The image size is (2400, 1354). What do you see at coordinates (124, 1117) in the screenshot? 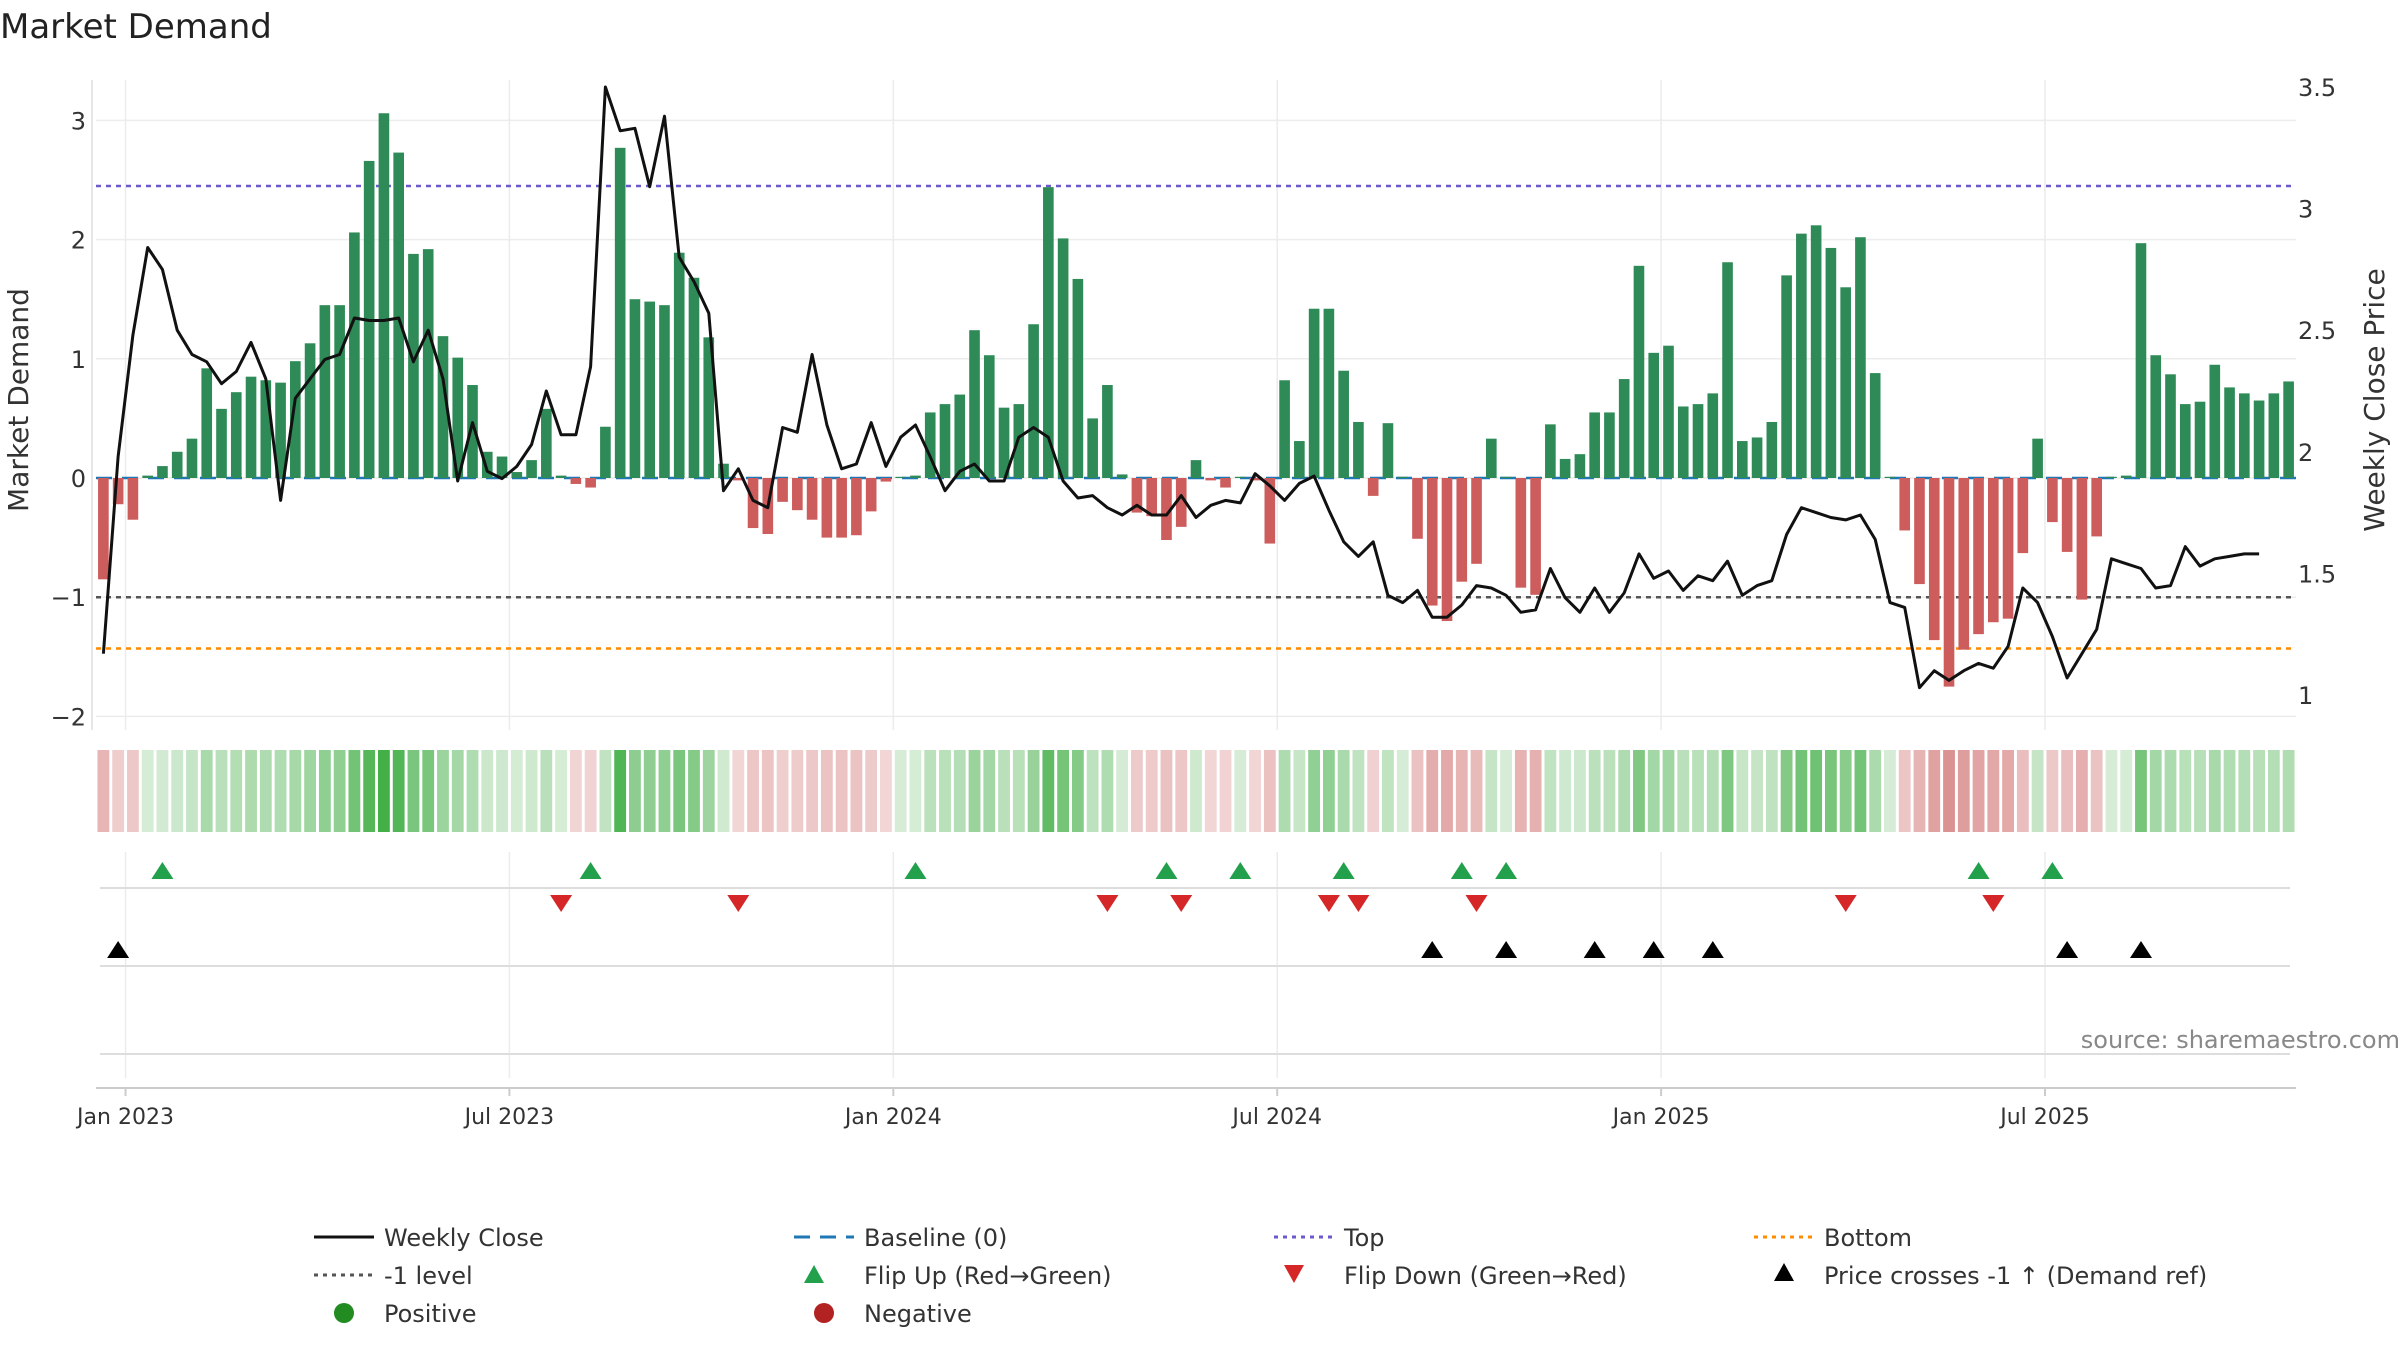
I see `x-tick-label: Jan 2023` at bounding box center [124, 1117].